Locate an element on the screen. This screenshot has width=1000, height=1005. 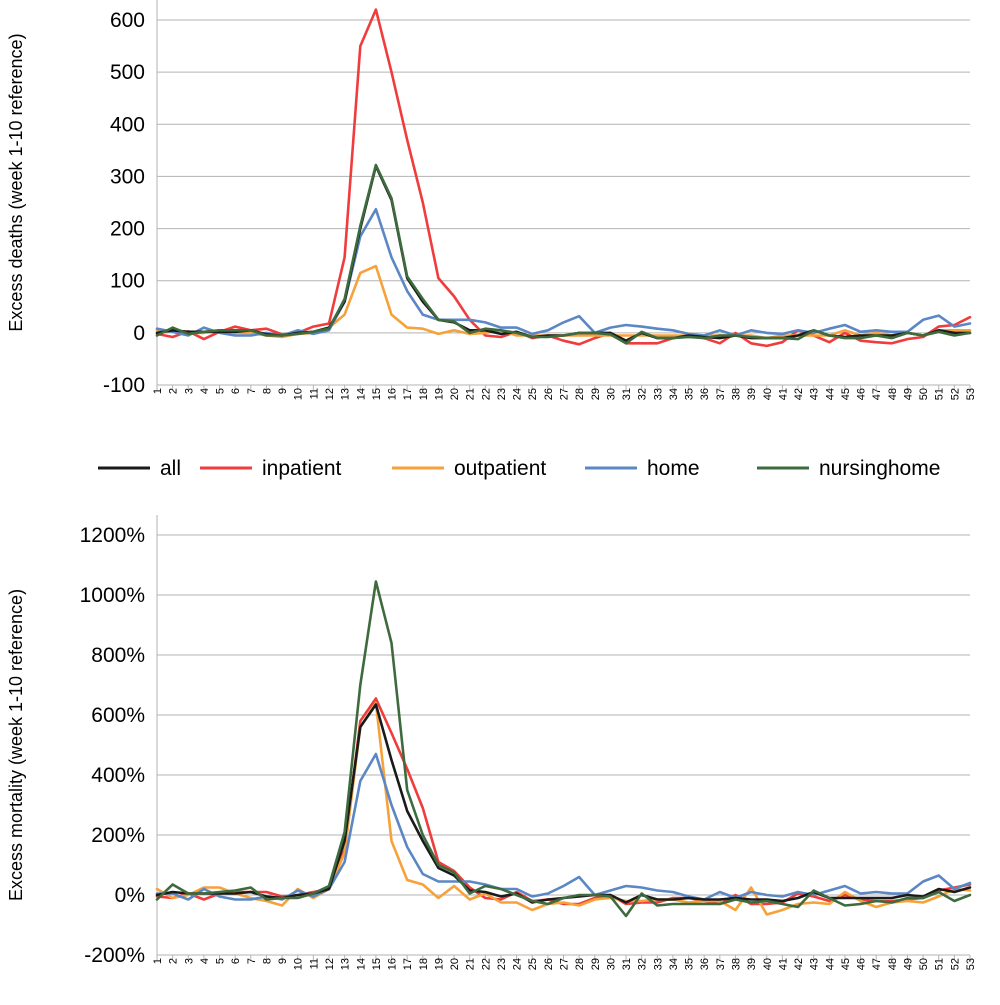
x-tick-label: 9 is located at coordinates (283, 391).